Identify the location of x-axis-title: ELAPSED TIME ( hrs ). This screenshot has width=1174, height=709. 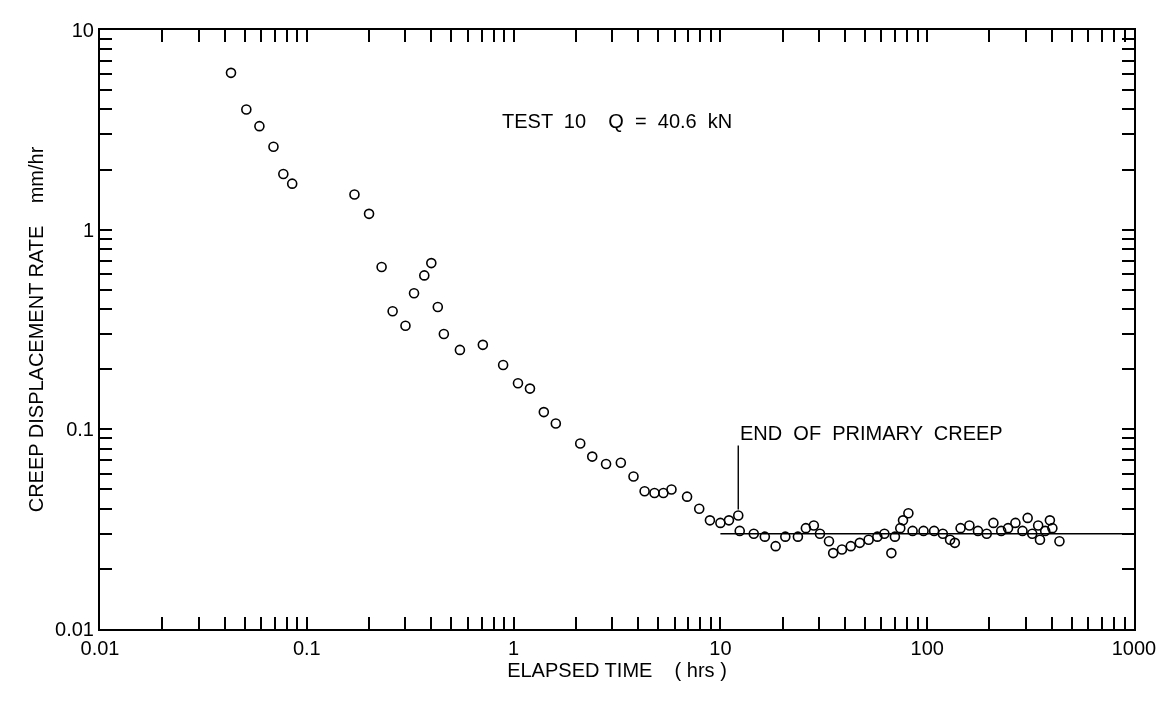
(617, 670).